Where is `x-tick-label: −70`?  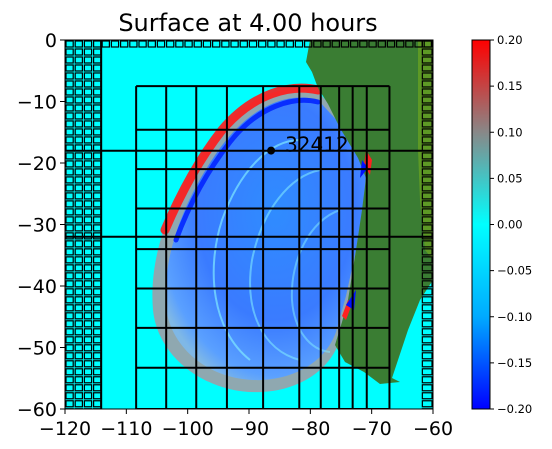 x-tick-label: −70 is located at coordinates (372, 429).